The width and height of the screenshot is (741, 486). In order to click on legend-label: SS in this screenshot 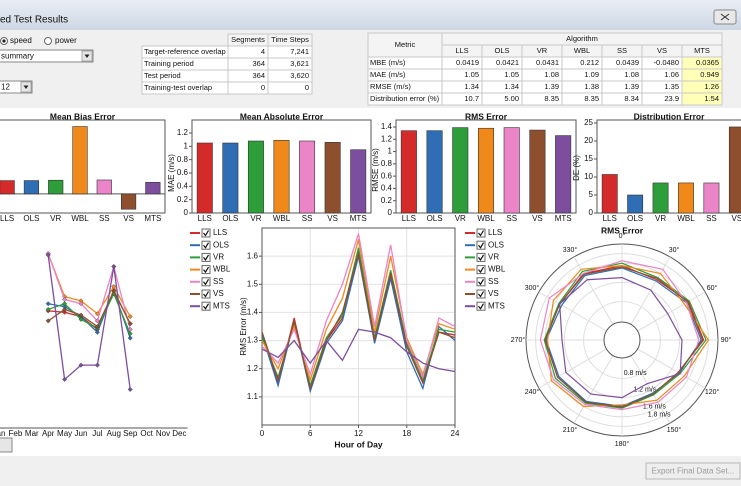, I will do `click(493, 281)`.